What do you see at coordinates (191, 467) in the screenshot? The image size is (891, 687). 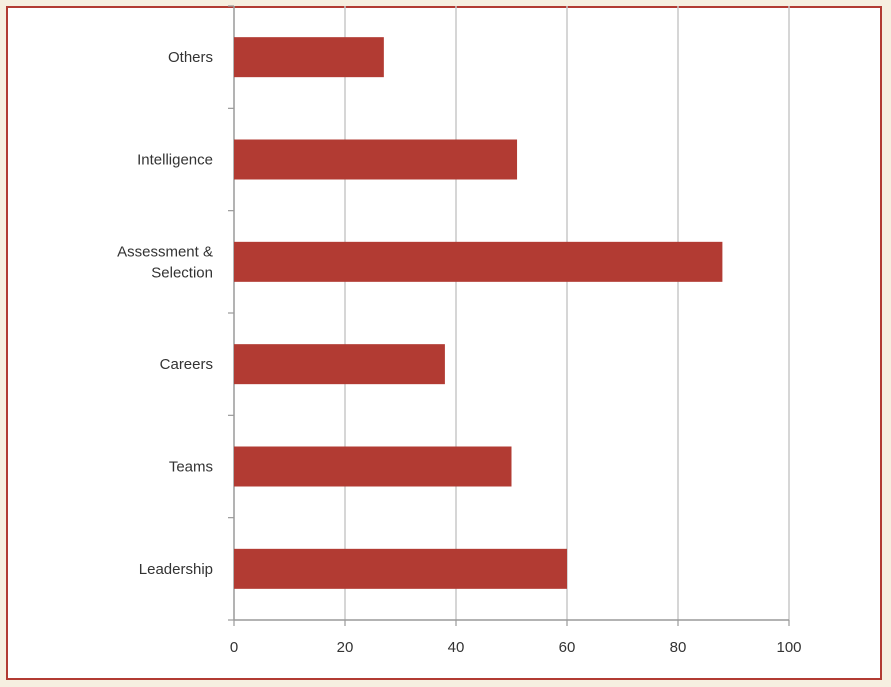 I see `category-label-teams: Teams` at bounding box center [191, 467].